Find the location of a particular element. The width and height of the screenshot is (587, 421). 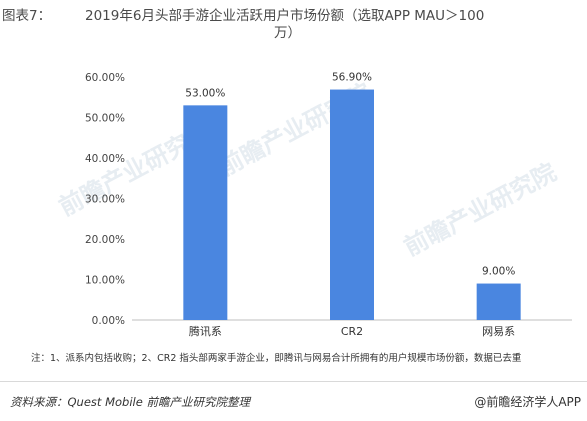

y-tick-label: 10.00% is located at coordinates (105, 281).